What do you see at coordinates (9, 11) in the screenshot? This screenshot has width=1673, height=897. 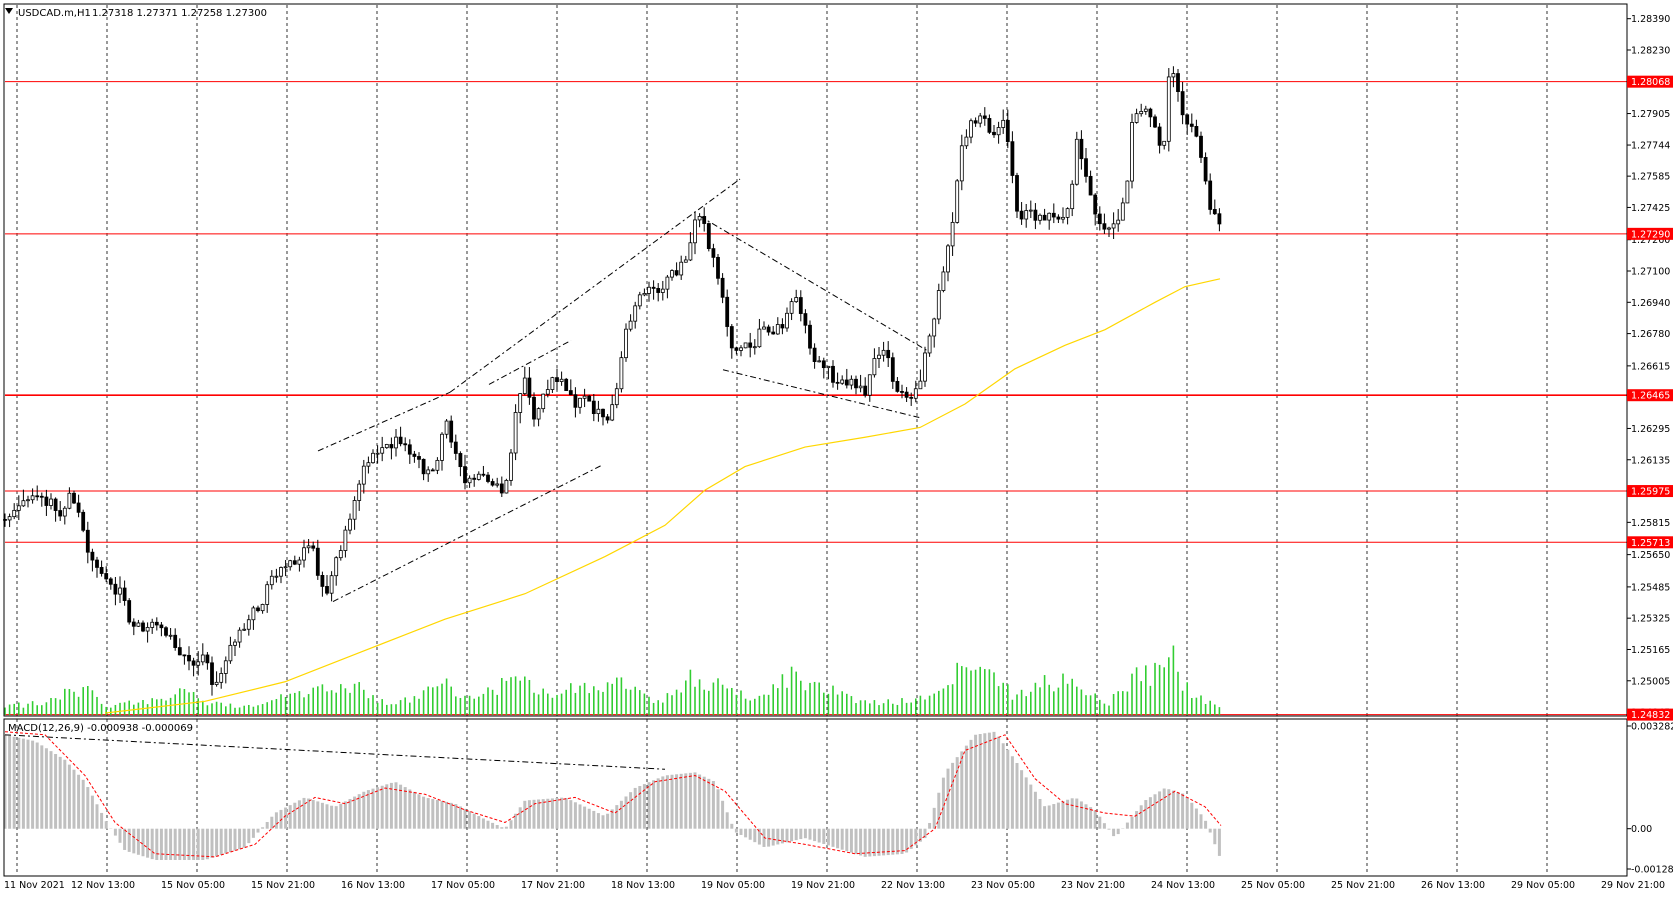 I see `chevron-down-icon` at bounding box center [9, 11].